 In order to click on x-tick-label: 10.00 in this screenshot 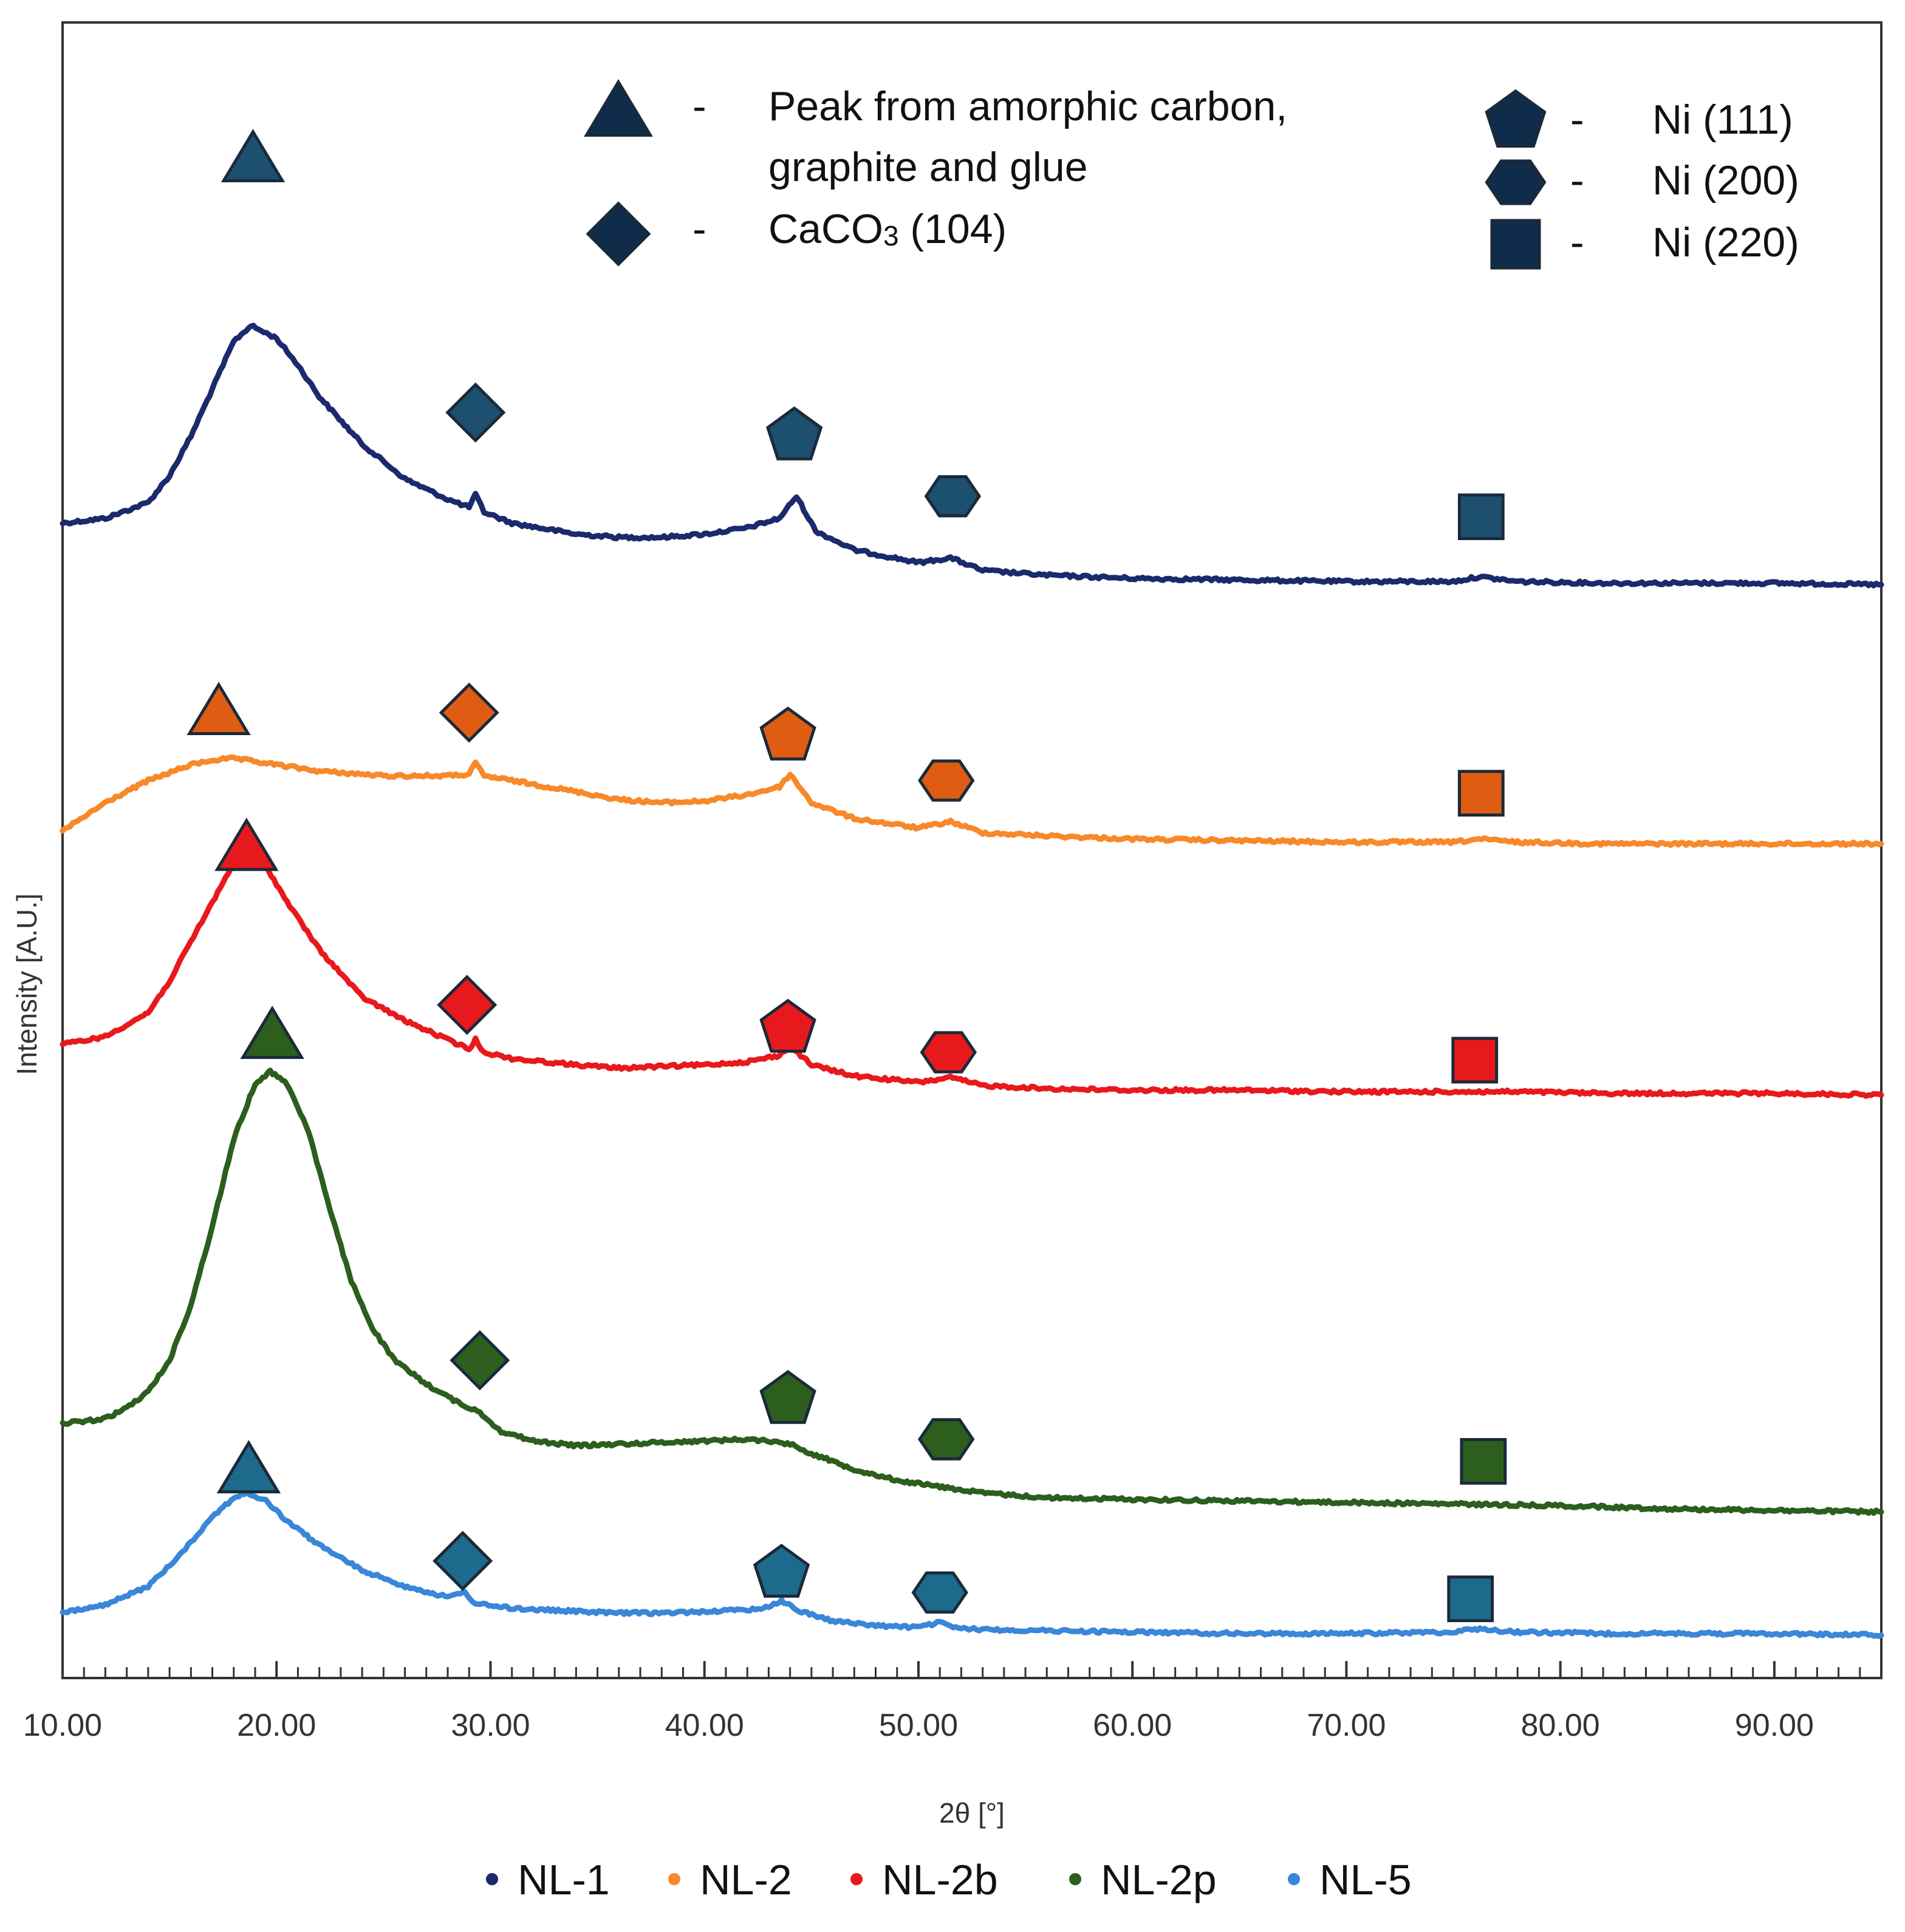, I will do `click(62, 1725)`.